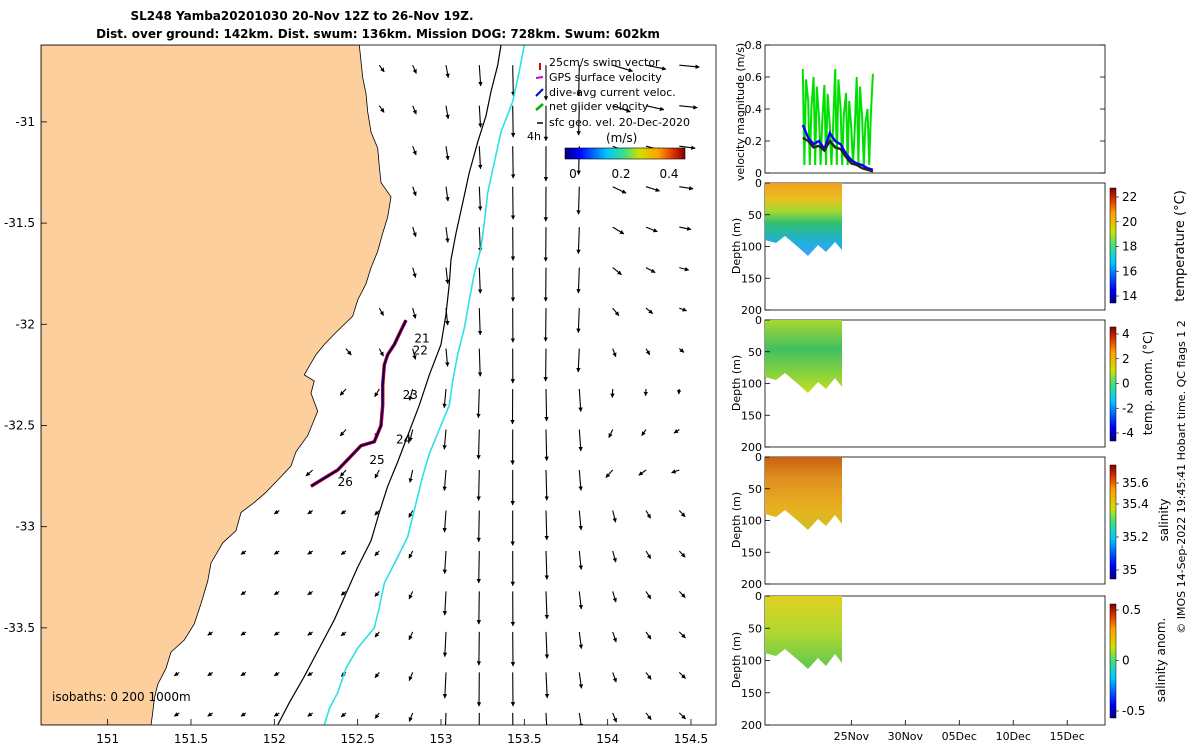 This screenshot has width=1200, height=747. Describe the element at coordinates (751, 661) in the screenshot. I see `sec3-ytick-label-2: 100` at that location.